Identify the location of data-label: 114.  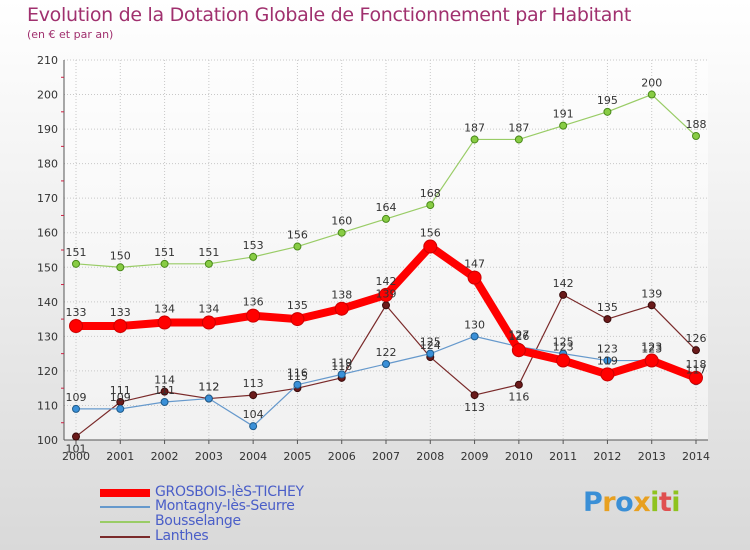
(164, 380).